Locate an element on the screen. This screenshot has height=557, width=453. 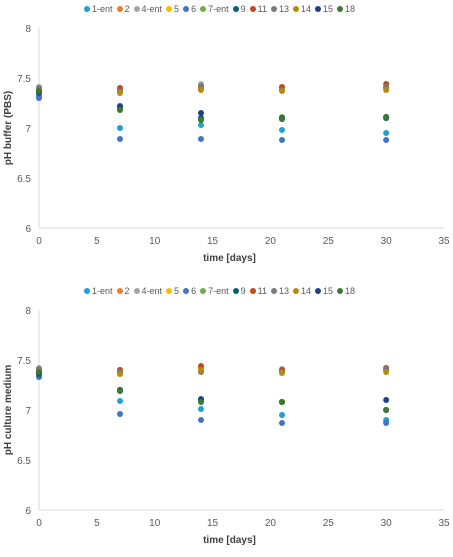
legend-item: 4-ent is located at coordinates (148, 291).